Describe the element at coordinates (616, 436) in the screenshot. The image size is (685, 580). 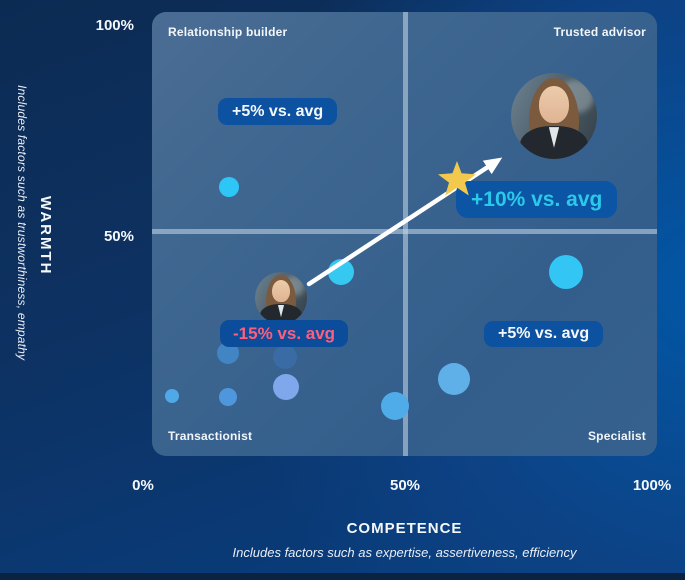
I see `quadrant-label-specialist: Specialist` at that location.